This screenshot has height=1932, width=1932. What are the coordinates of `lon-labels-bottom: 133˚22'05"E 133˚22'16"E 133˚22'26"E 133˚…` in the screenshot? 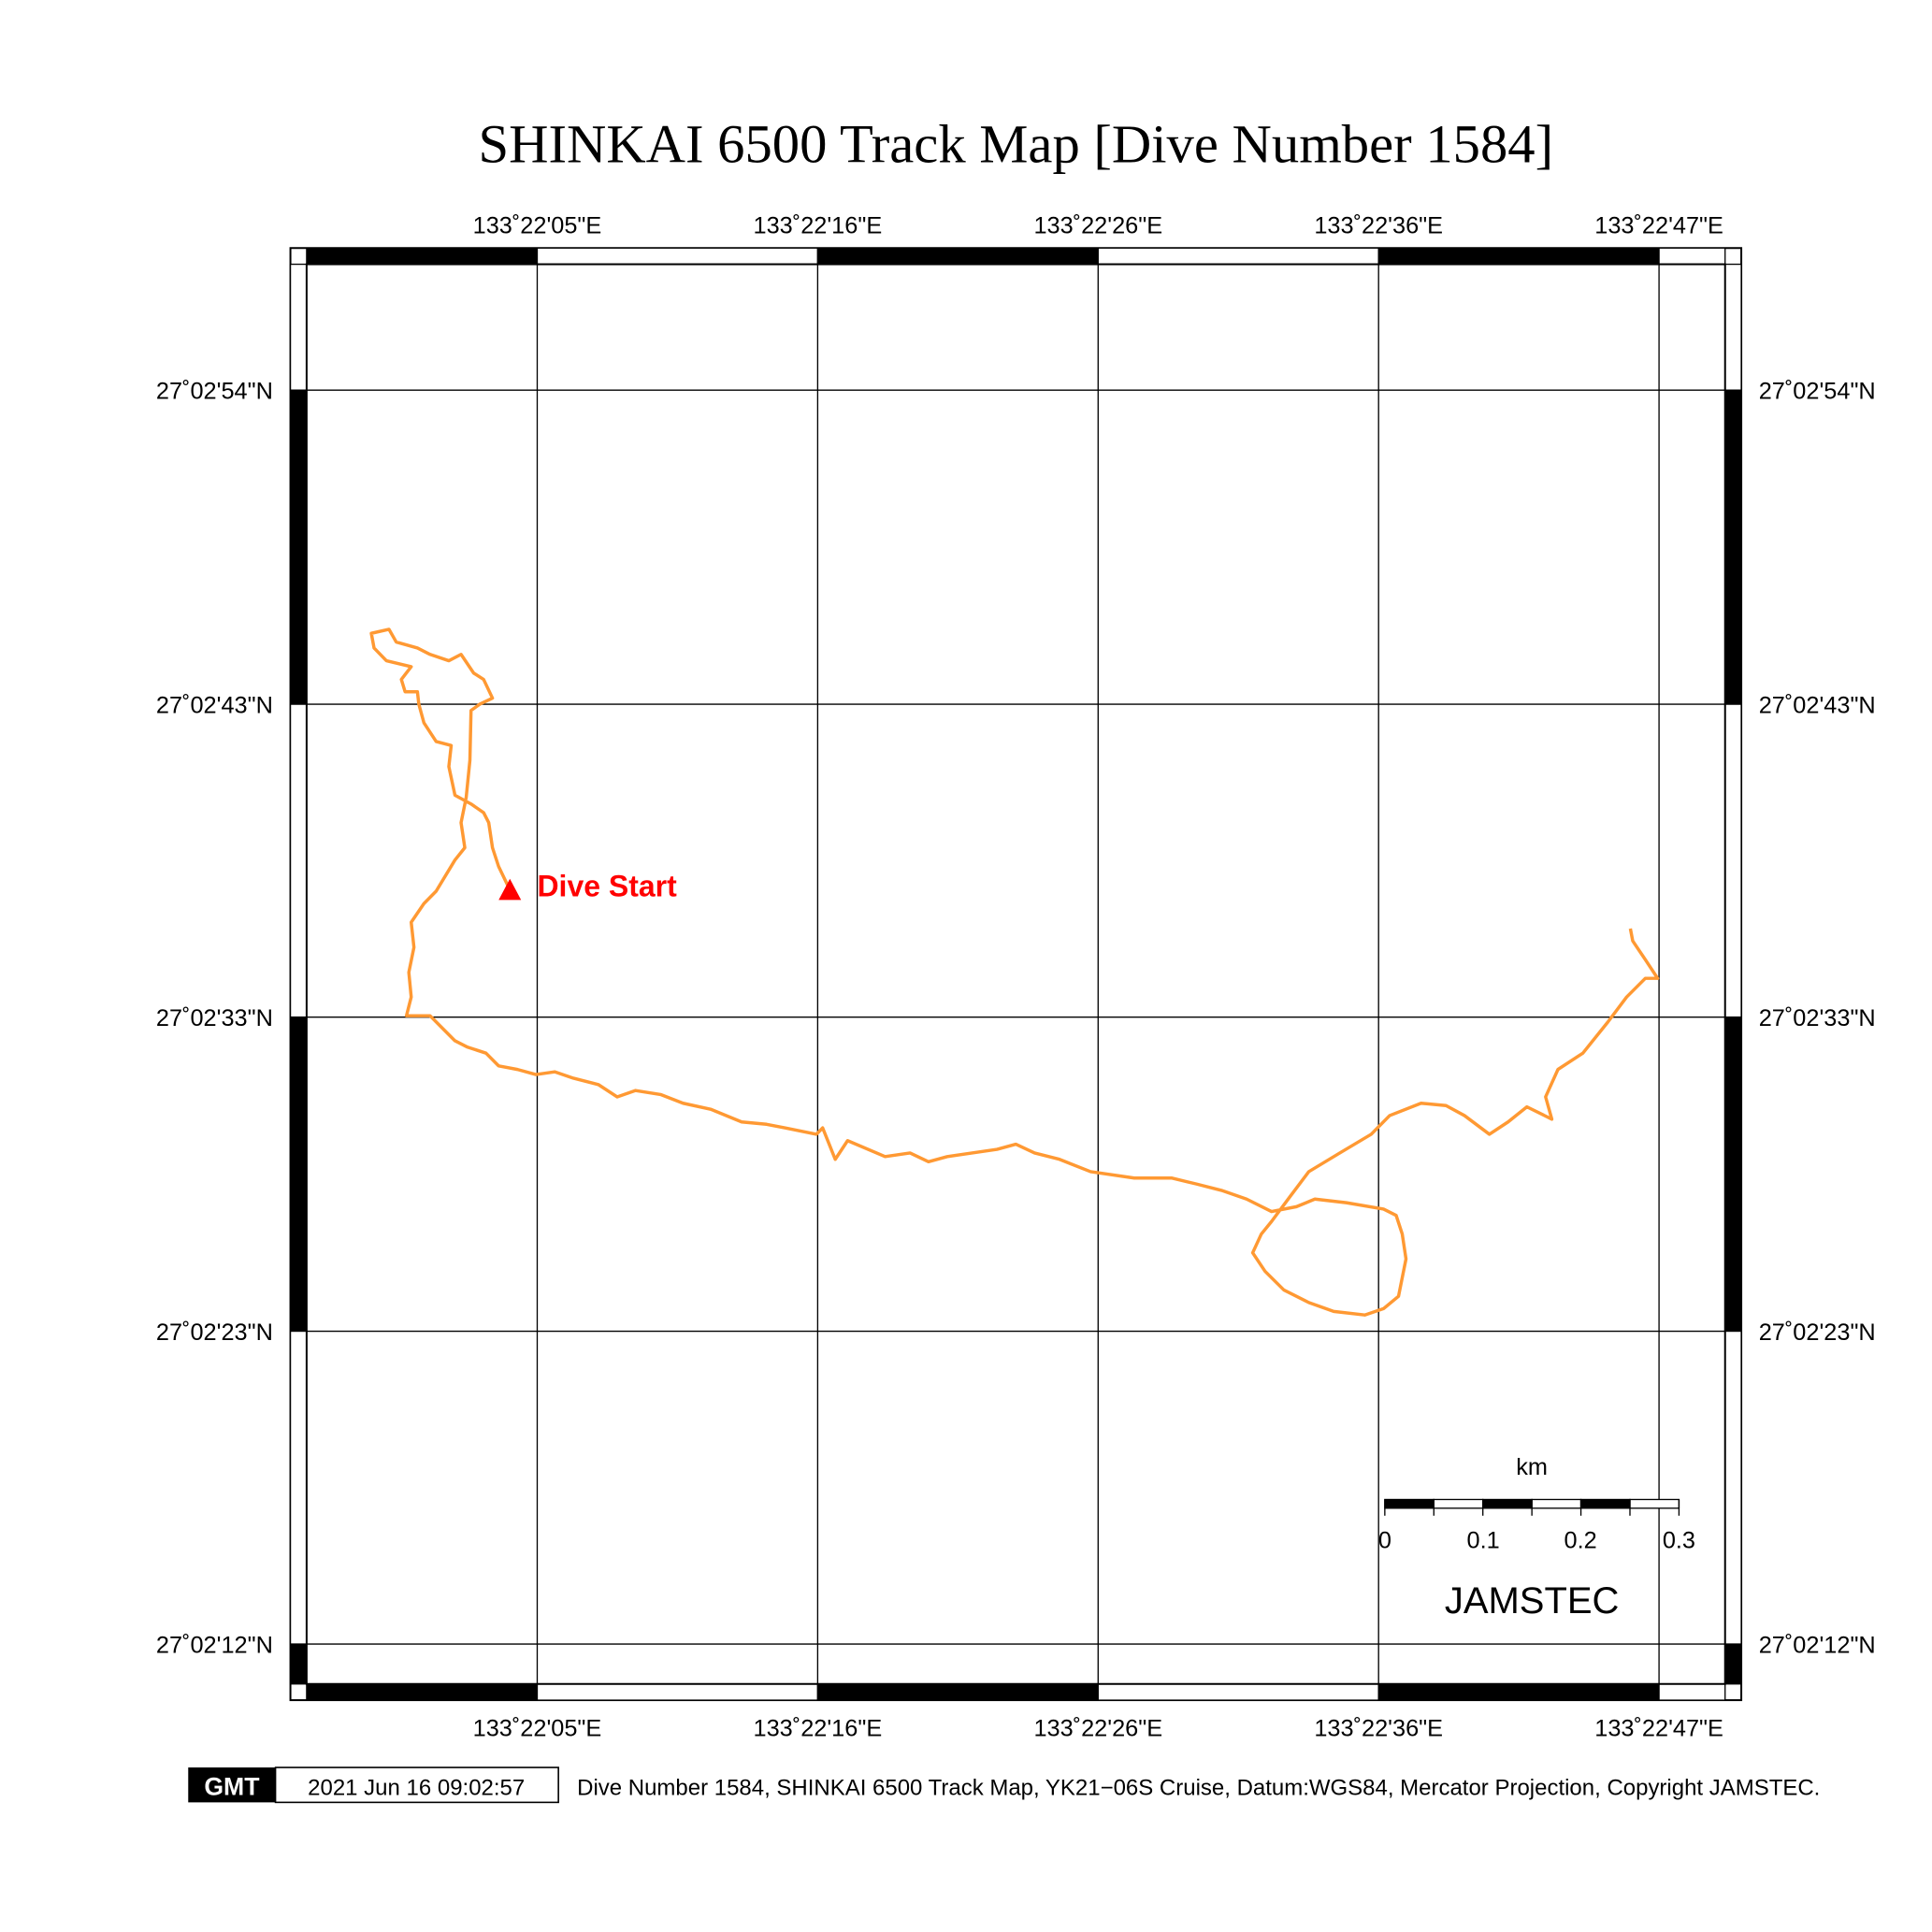 It's located at (1098, 1729).